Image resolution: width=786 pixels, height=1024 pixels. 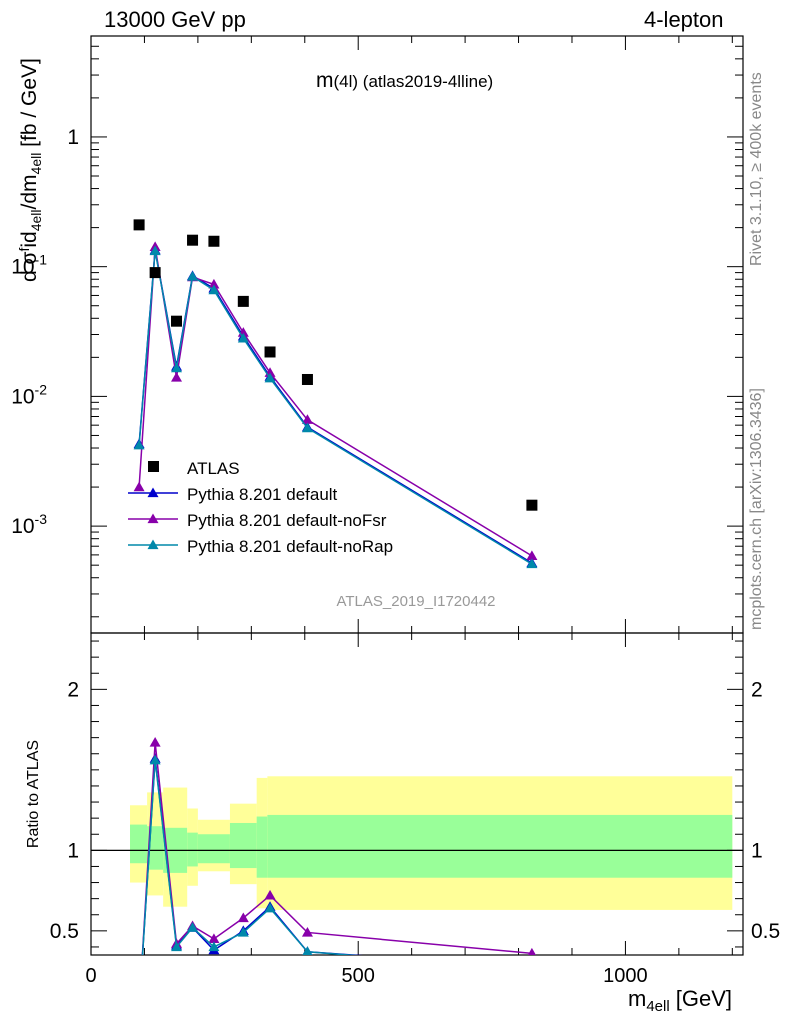 What do you see at coordinates (290, 546) in the screenshot?
I see `legend-label: Pythia 8.201 default-noRap` at bounding box center [290, 546].